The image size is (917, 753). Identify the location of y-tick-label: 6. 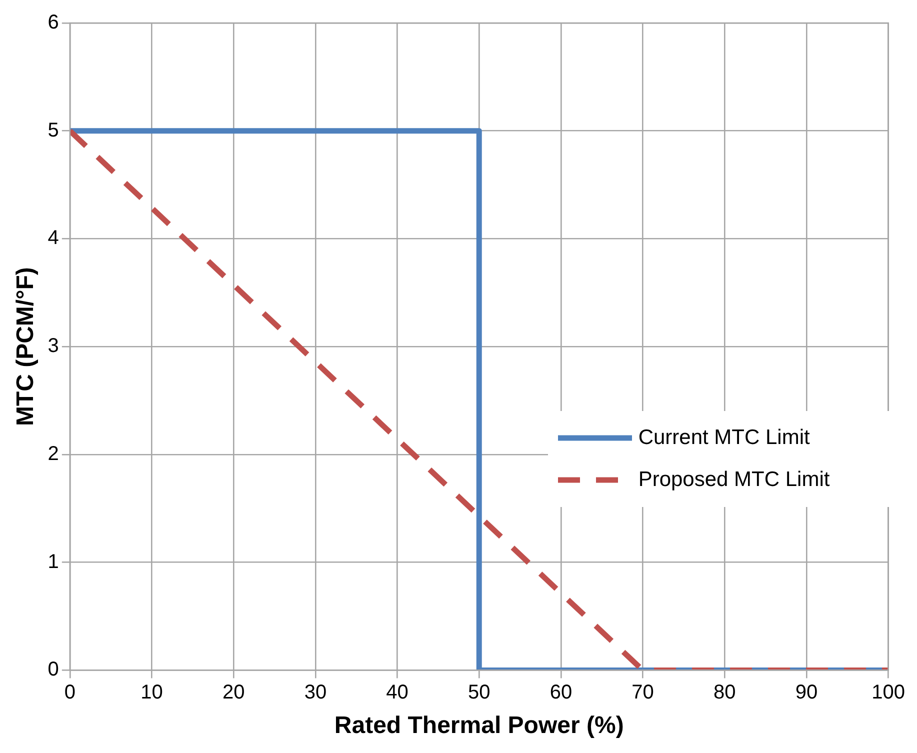
(53, 23).